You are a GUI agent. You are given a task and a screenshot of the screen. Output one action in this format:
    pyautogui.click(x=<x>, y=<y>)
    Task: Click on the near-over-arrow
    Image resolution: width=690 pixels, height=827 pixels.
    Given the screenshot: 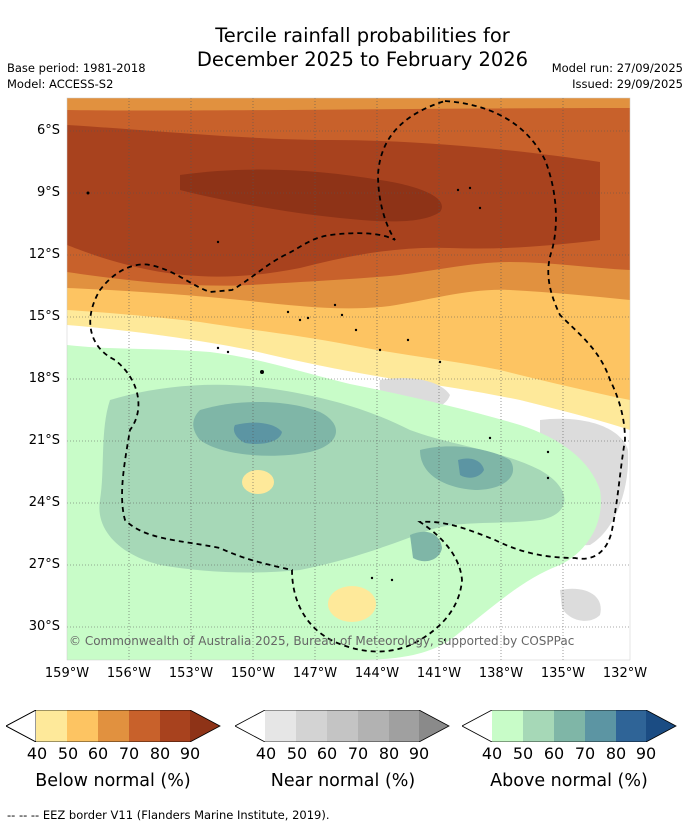 What is the action you would take?
    pyautogui.click(x=434, y=726)
    